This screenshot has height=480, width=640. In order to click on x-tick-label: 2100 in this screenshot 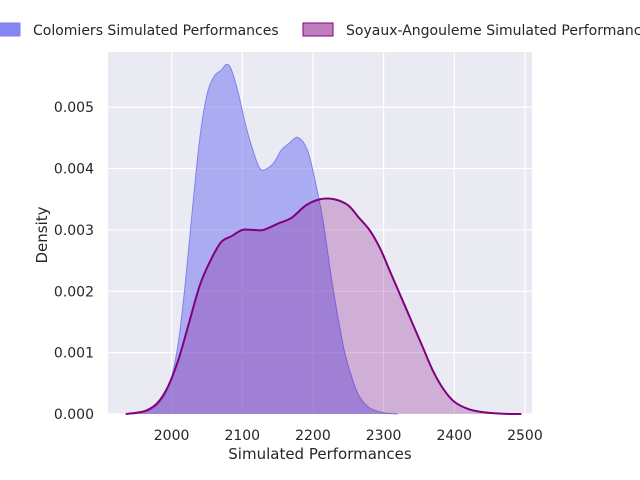, I will do `click(242, 436)`.